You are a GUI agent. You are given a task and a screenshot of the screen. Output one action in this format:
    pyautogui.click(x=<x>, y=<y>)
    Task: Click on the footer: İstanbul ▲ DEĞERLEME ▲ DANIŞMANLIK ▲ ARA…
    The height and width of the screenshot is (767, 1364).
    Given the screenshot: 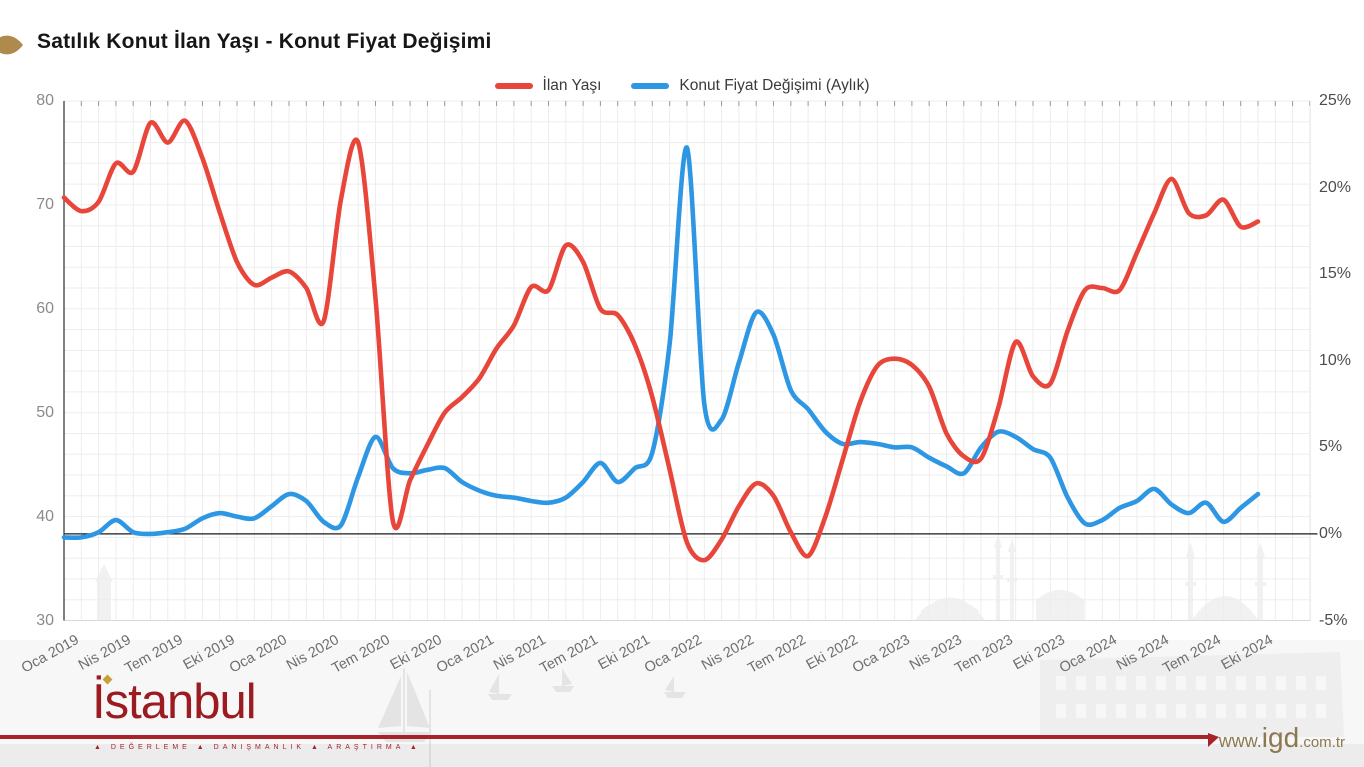 What is the action you would take?
    pyautogui.click(x=682, y=713)
    